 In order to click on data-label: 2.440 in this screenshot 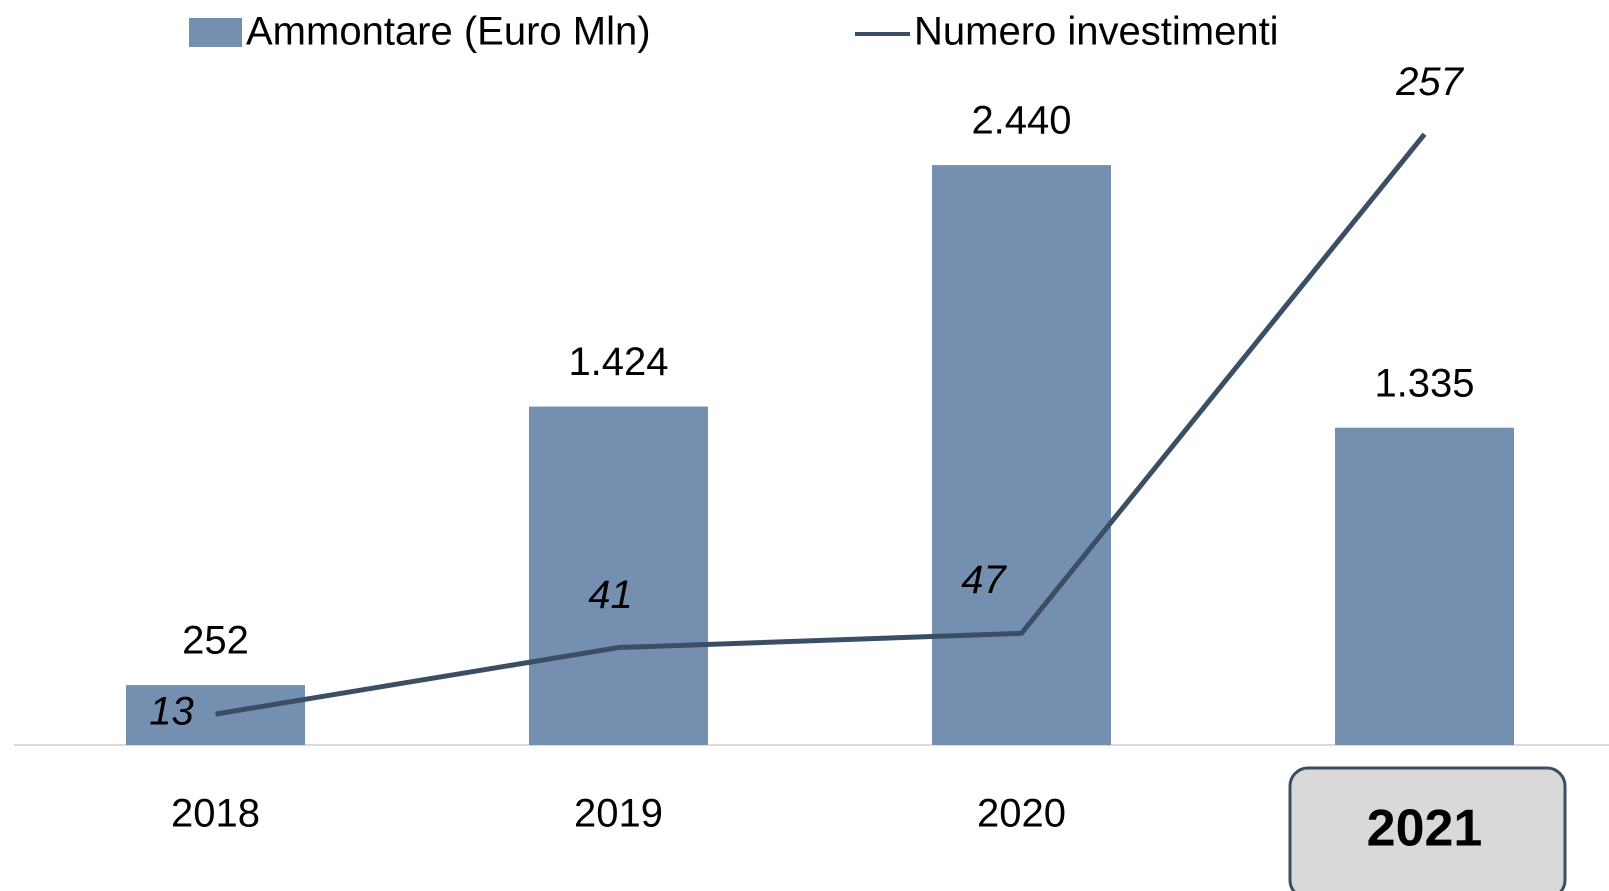, I will do `click(1021, 121)`.